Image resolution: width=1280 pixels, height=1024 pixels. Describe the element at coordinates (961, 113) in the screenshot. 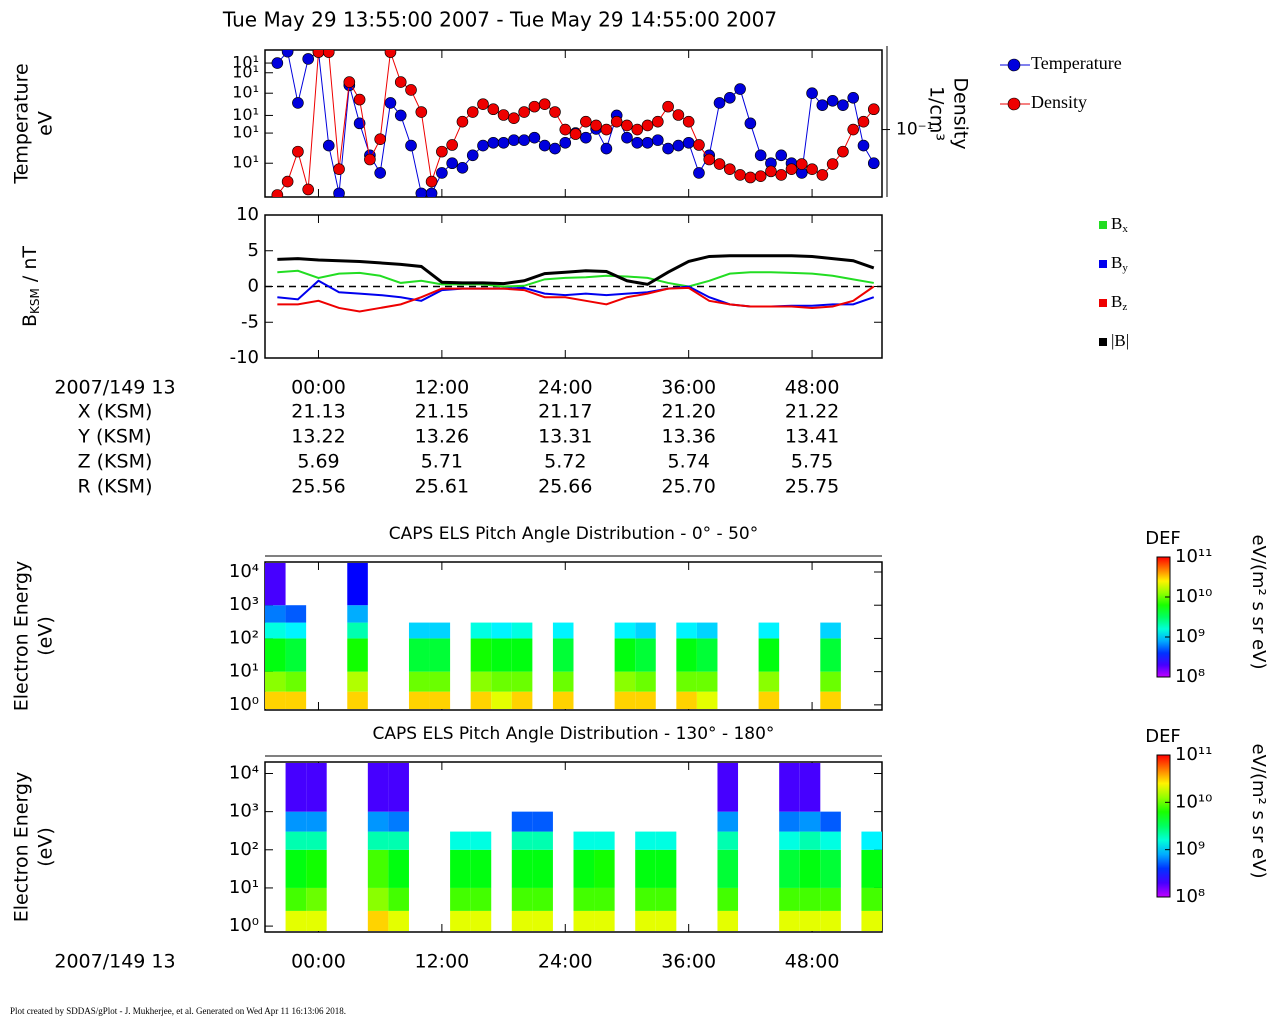

I see `y2-axis-label: Density` at that location.